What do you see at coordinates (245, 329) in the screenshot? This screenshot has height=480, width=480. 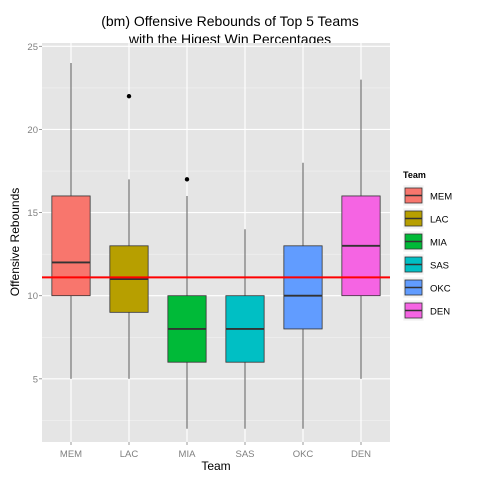 I see `box-sas` at bounding box center [245, 329].